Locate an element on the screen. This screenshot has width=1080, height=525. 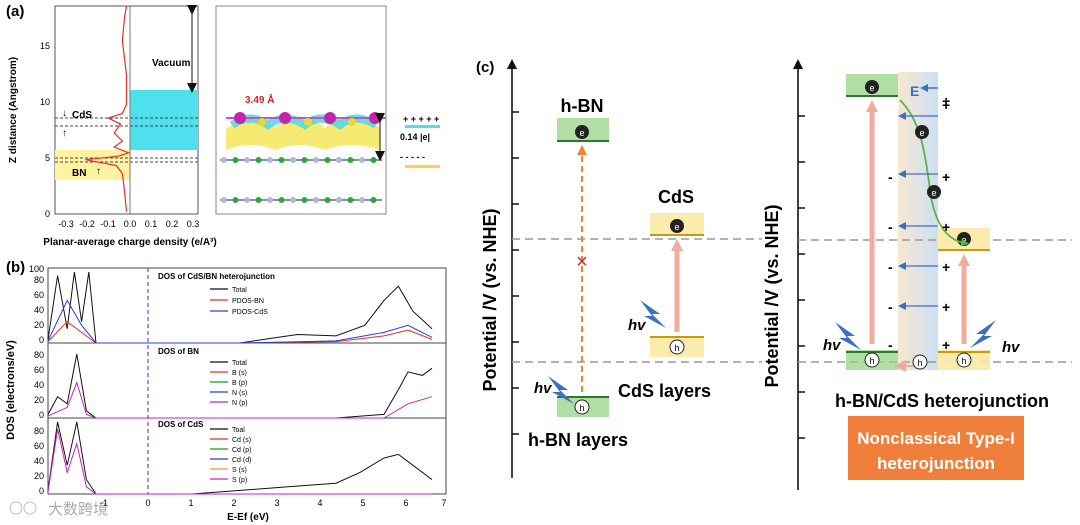
b-xtick: 4 is located at coordinates (319, 503).